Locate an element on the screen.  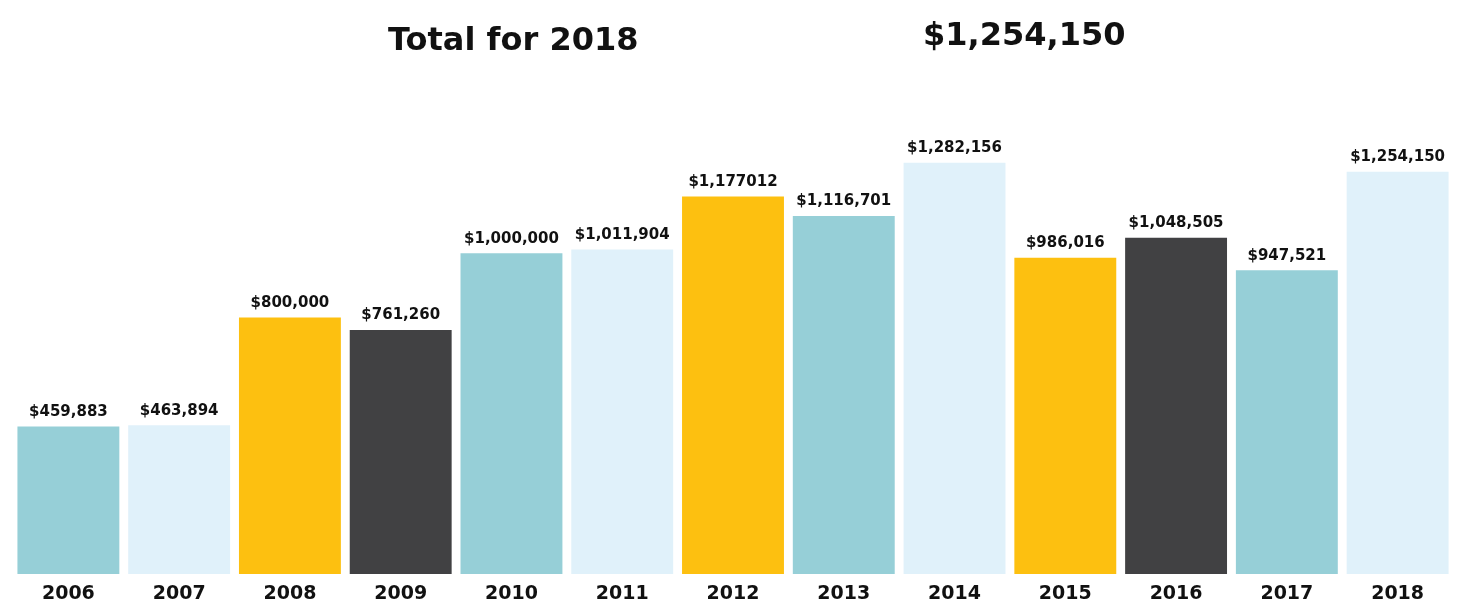
text: $1,254,150 is located at coordinates (1024, 34).